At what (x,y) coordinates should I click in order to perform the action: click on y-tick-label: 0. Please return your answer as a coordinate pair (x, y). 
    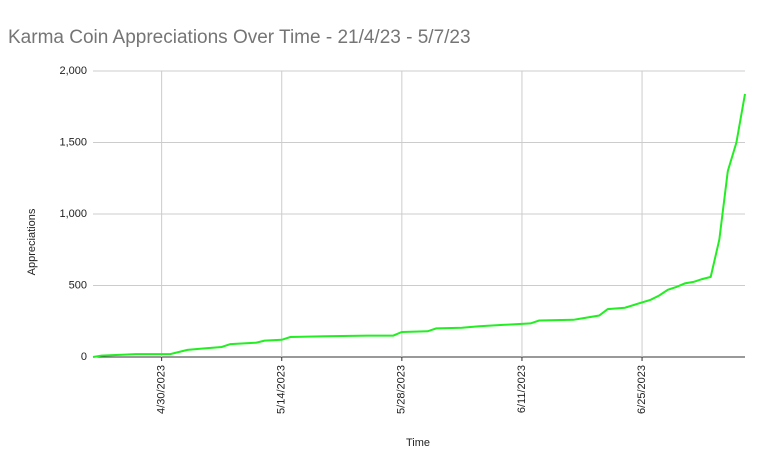
    Looking at the image, I should click on (84, 357).